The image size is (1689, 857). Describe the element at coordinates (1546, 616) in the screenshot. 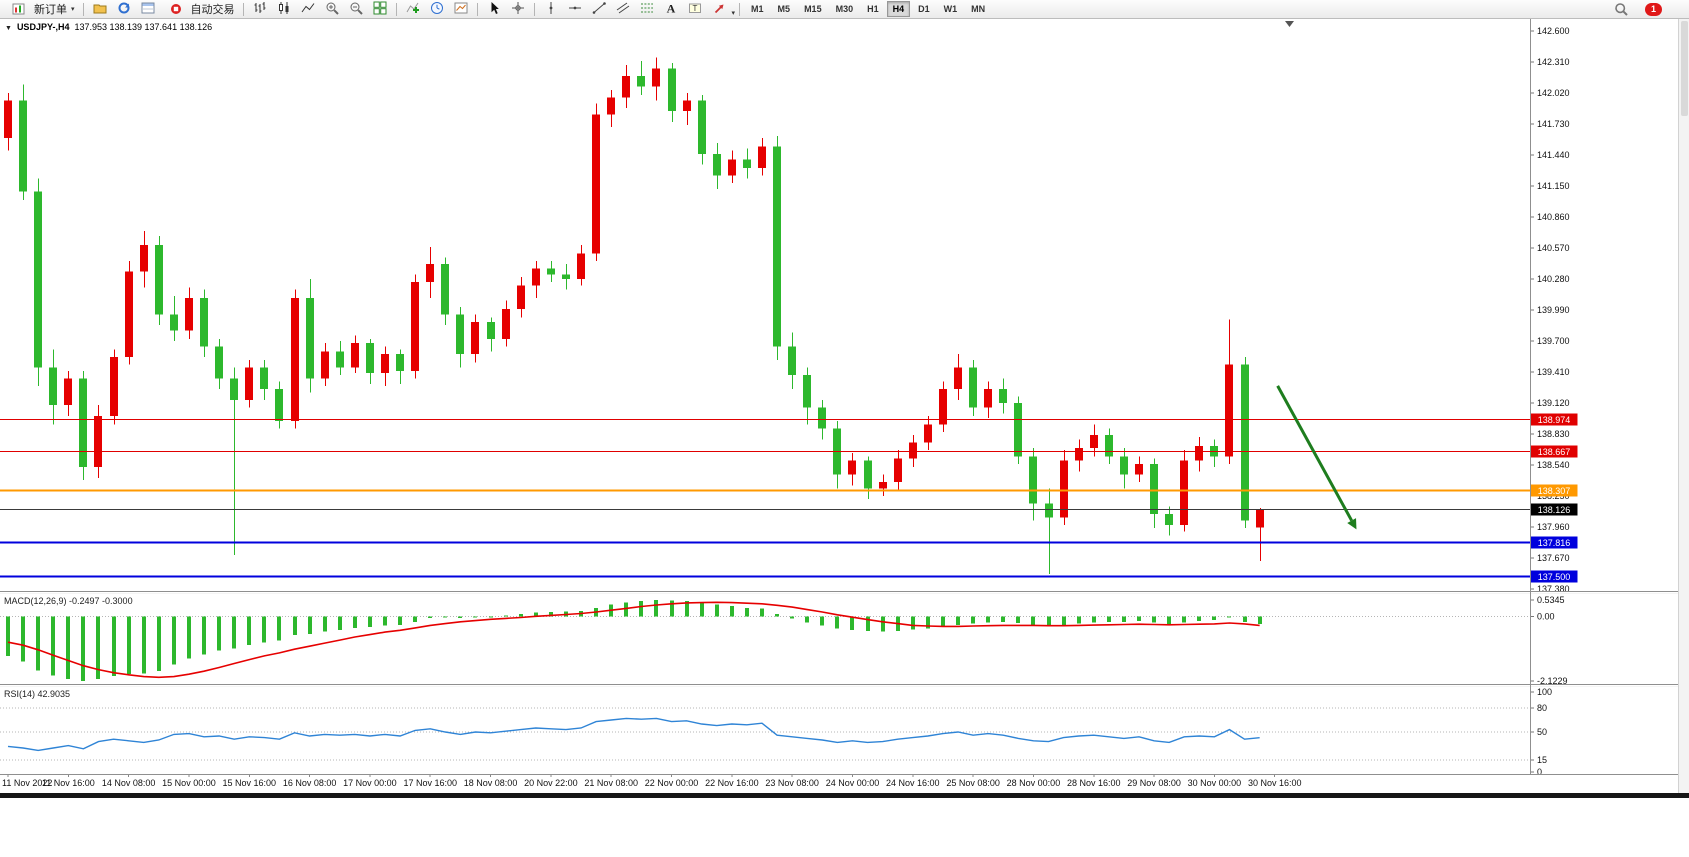

I see `svg-text: 0.00` at that location.